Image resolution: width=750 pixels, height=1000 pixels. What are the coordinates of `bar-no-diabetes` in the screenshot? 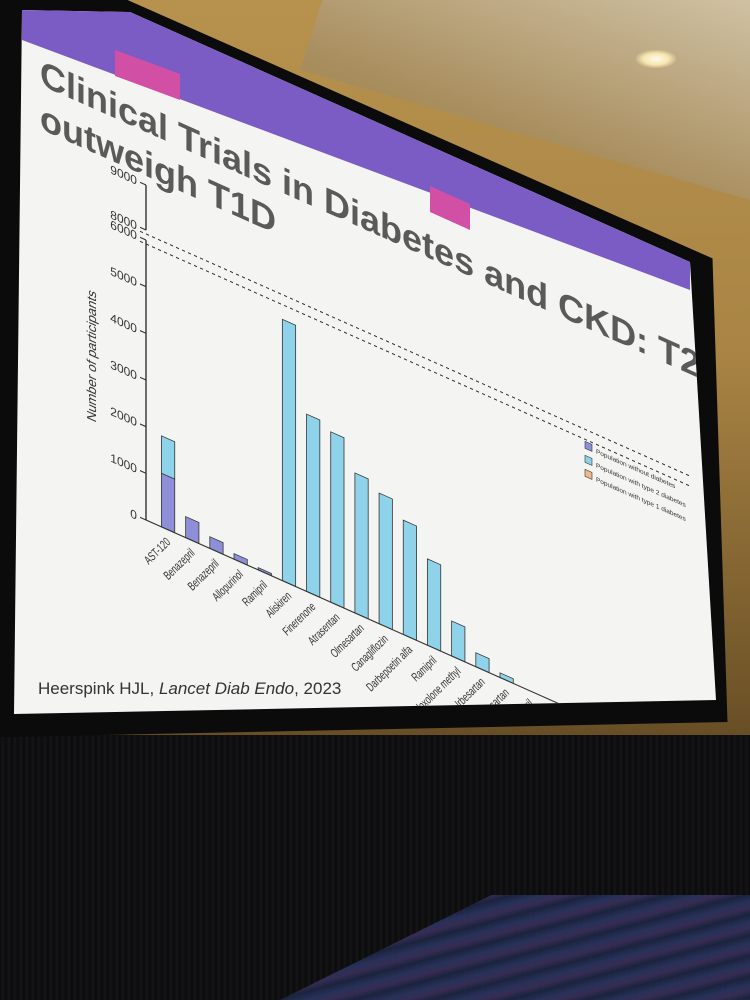 It's located at (168, 503).